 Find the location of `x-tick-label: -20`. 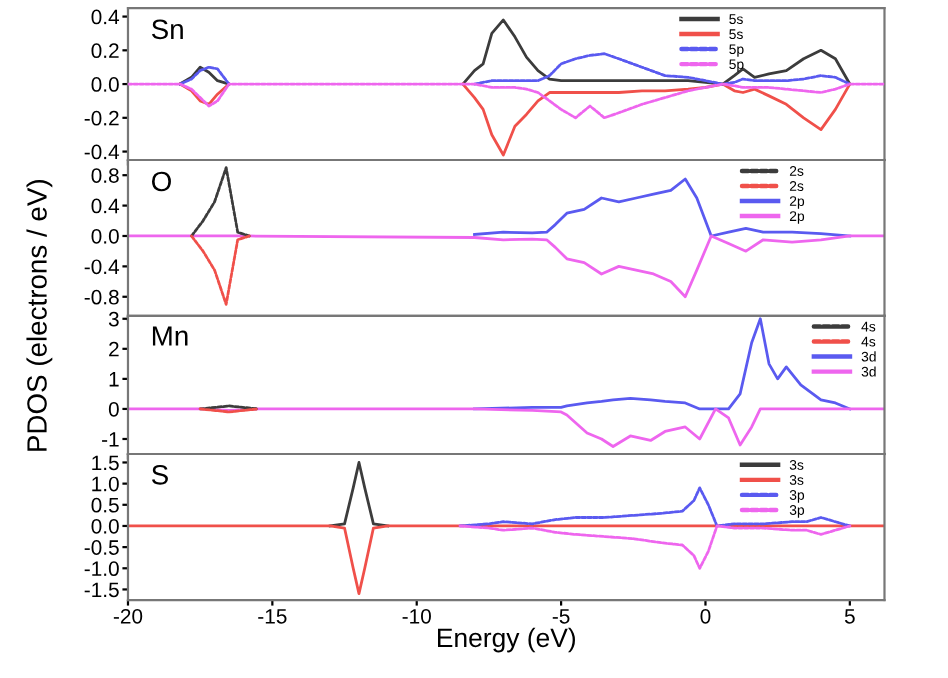

x-tick-label: -20 is located at coordinates (128, 616).